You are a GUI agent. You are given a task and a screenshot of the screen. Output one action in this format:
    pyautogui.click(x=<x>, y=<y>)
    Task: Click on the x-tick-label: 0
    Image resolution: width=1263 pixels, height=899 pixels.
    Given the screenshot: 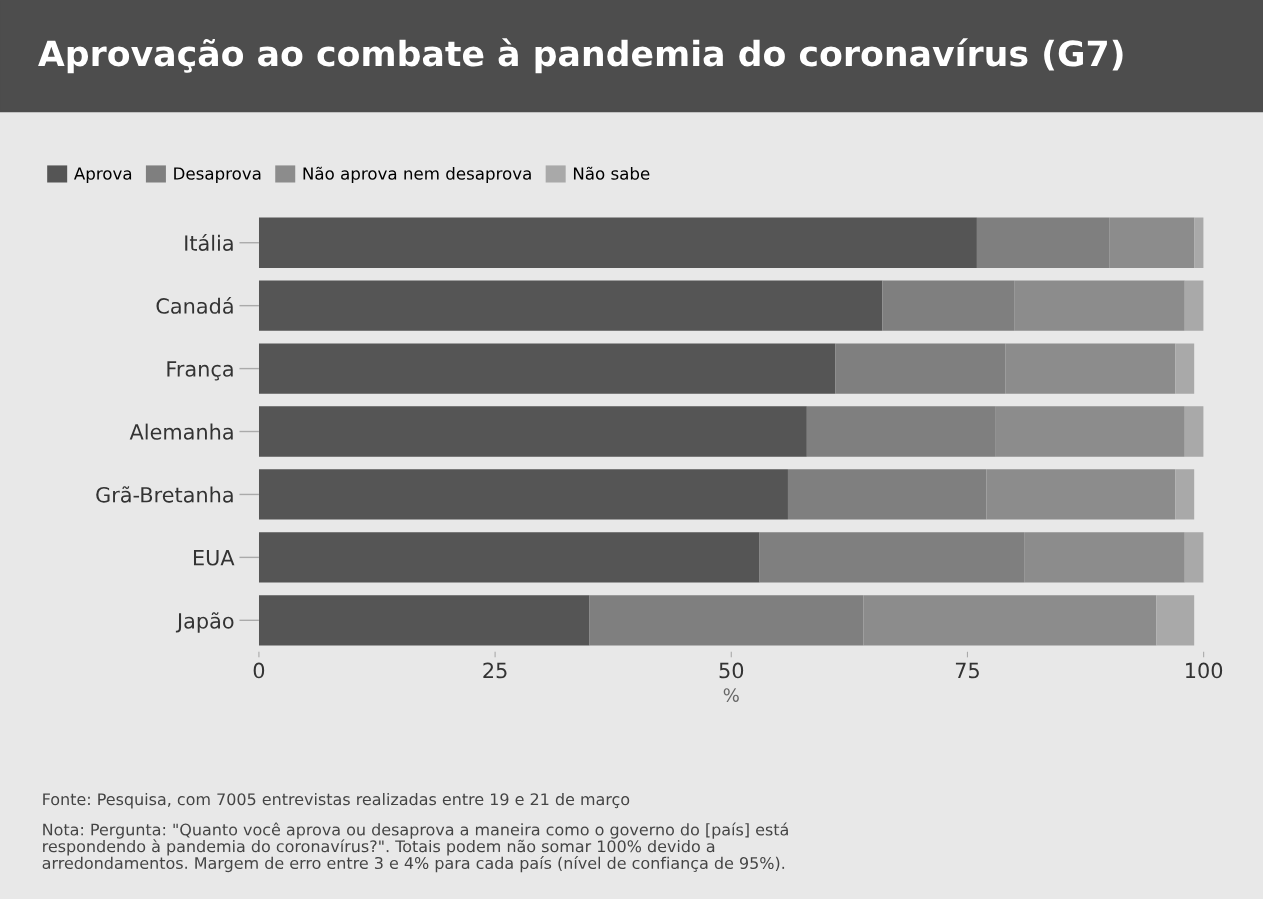 What is the action you would take?
    pyautogui.click(x=259, y=670)
    